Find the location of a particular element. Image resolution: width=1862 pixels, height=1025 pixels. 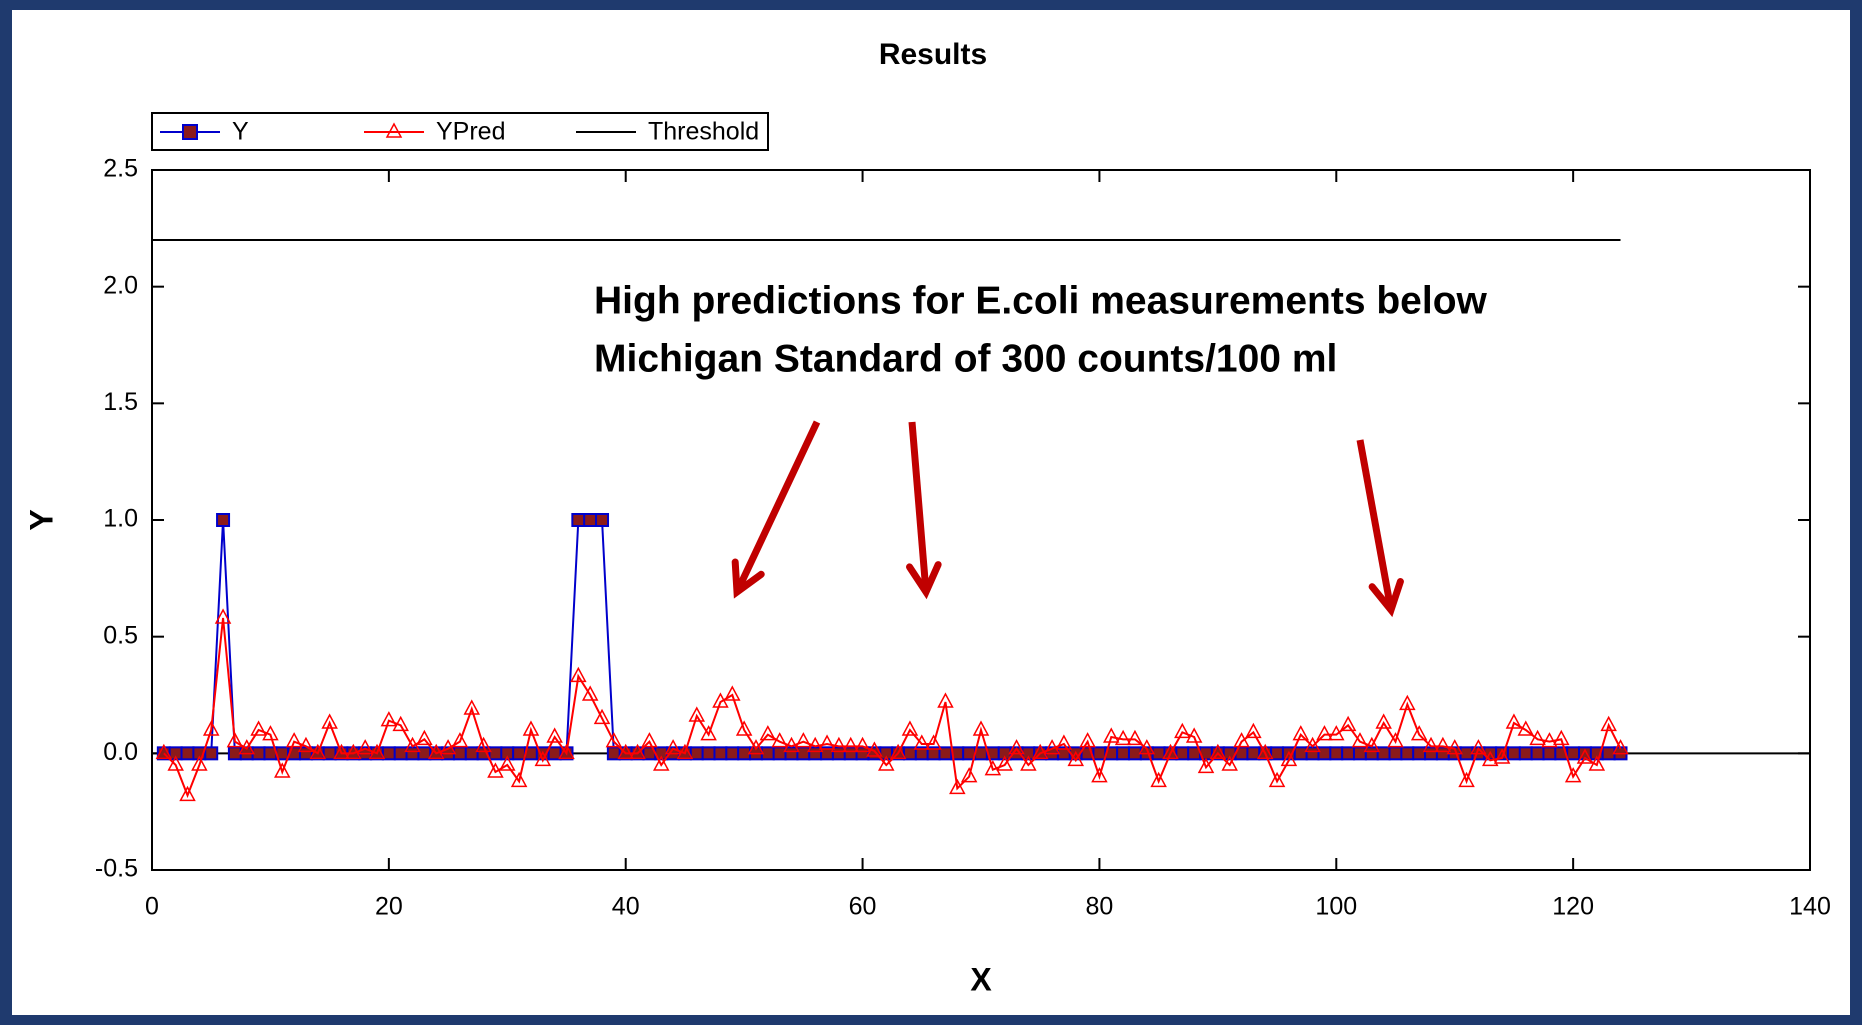

x-tick-label: 20 is located at coordinates (389, 907).